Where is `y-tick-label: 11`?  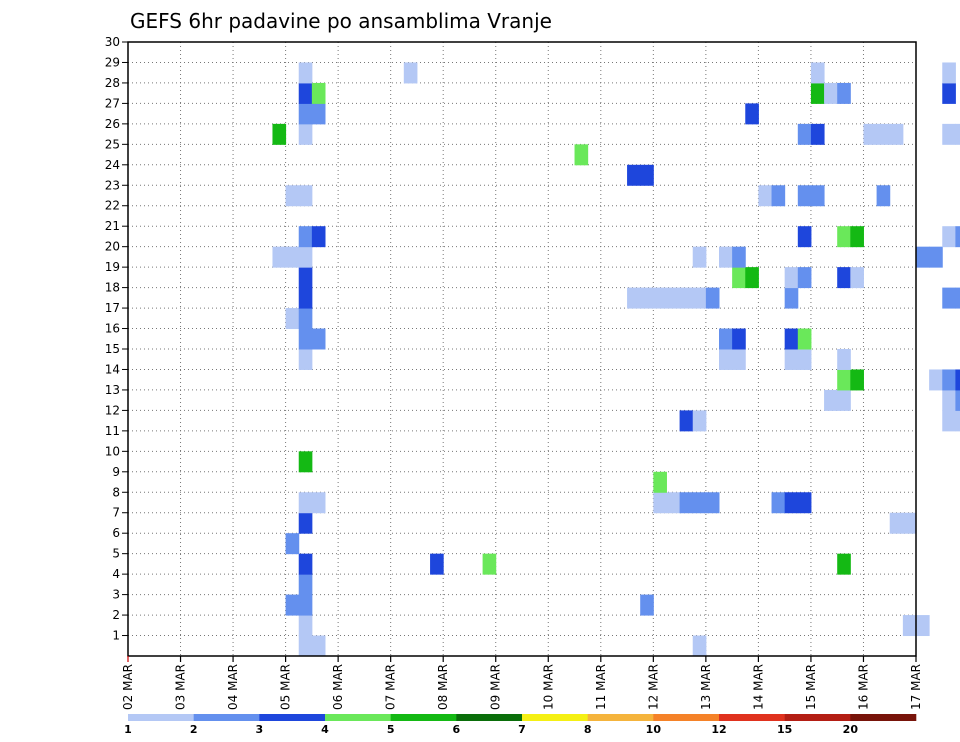 y-tick-label: 11 is located at coordinates (112, 431).